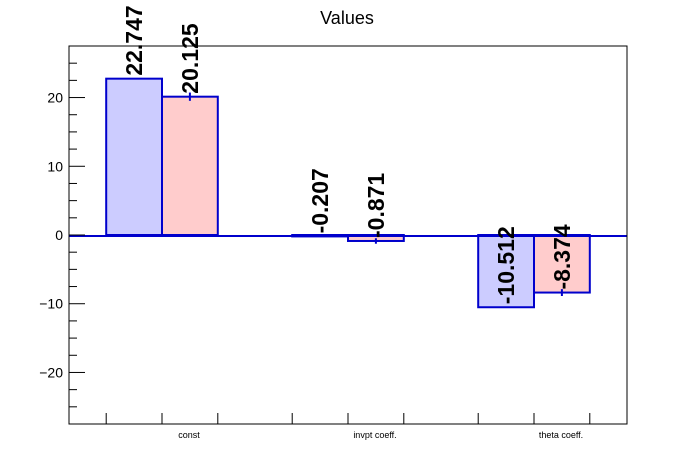 The width and height of the screenshot is (696, 472). Describe the element at coordinates (506, 265) in the screenshot. I see `data-label-s1-2: -10.512` at that location.